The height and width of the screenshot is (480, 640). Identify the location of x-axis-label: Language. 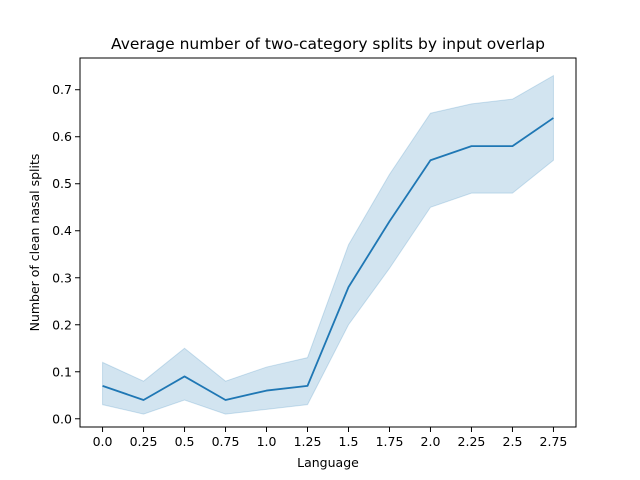
(328, 462).